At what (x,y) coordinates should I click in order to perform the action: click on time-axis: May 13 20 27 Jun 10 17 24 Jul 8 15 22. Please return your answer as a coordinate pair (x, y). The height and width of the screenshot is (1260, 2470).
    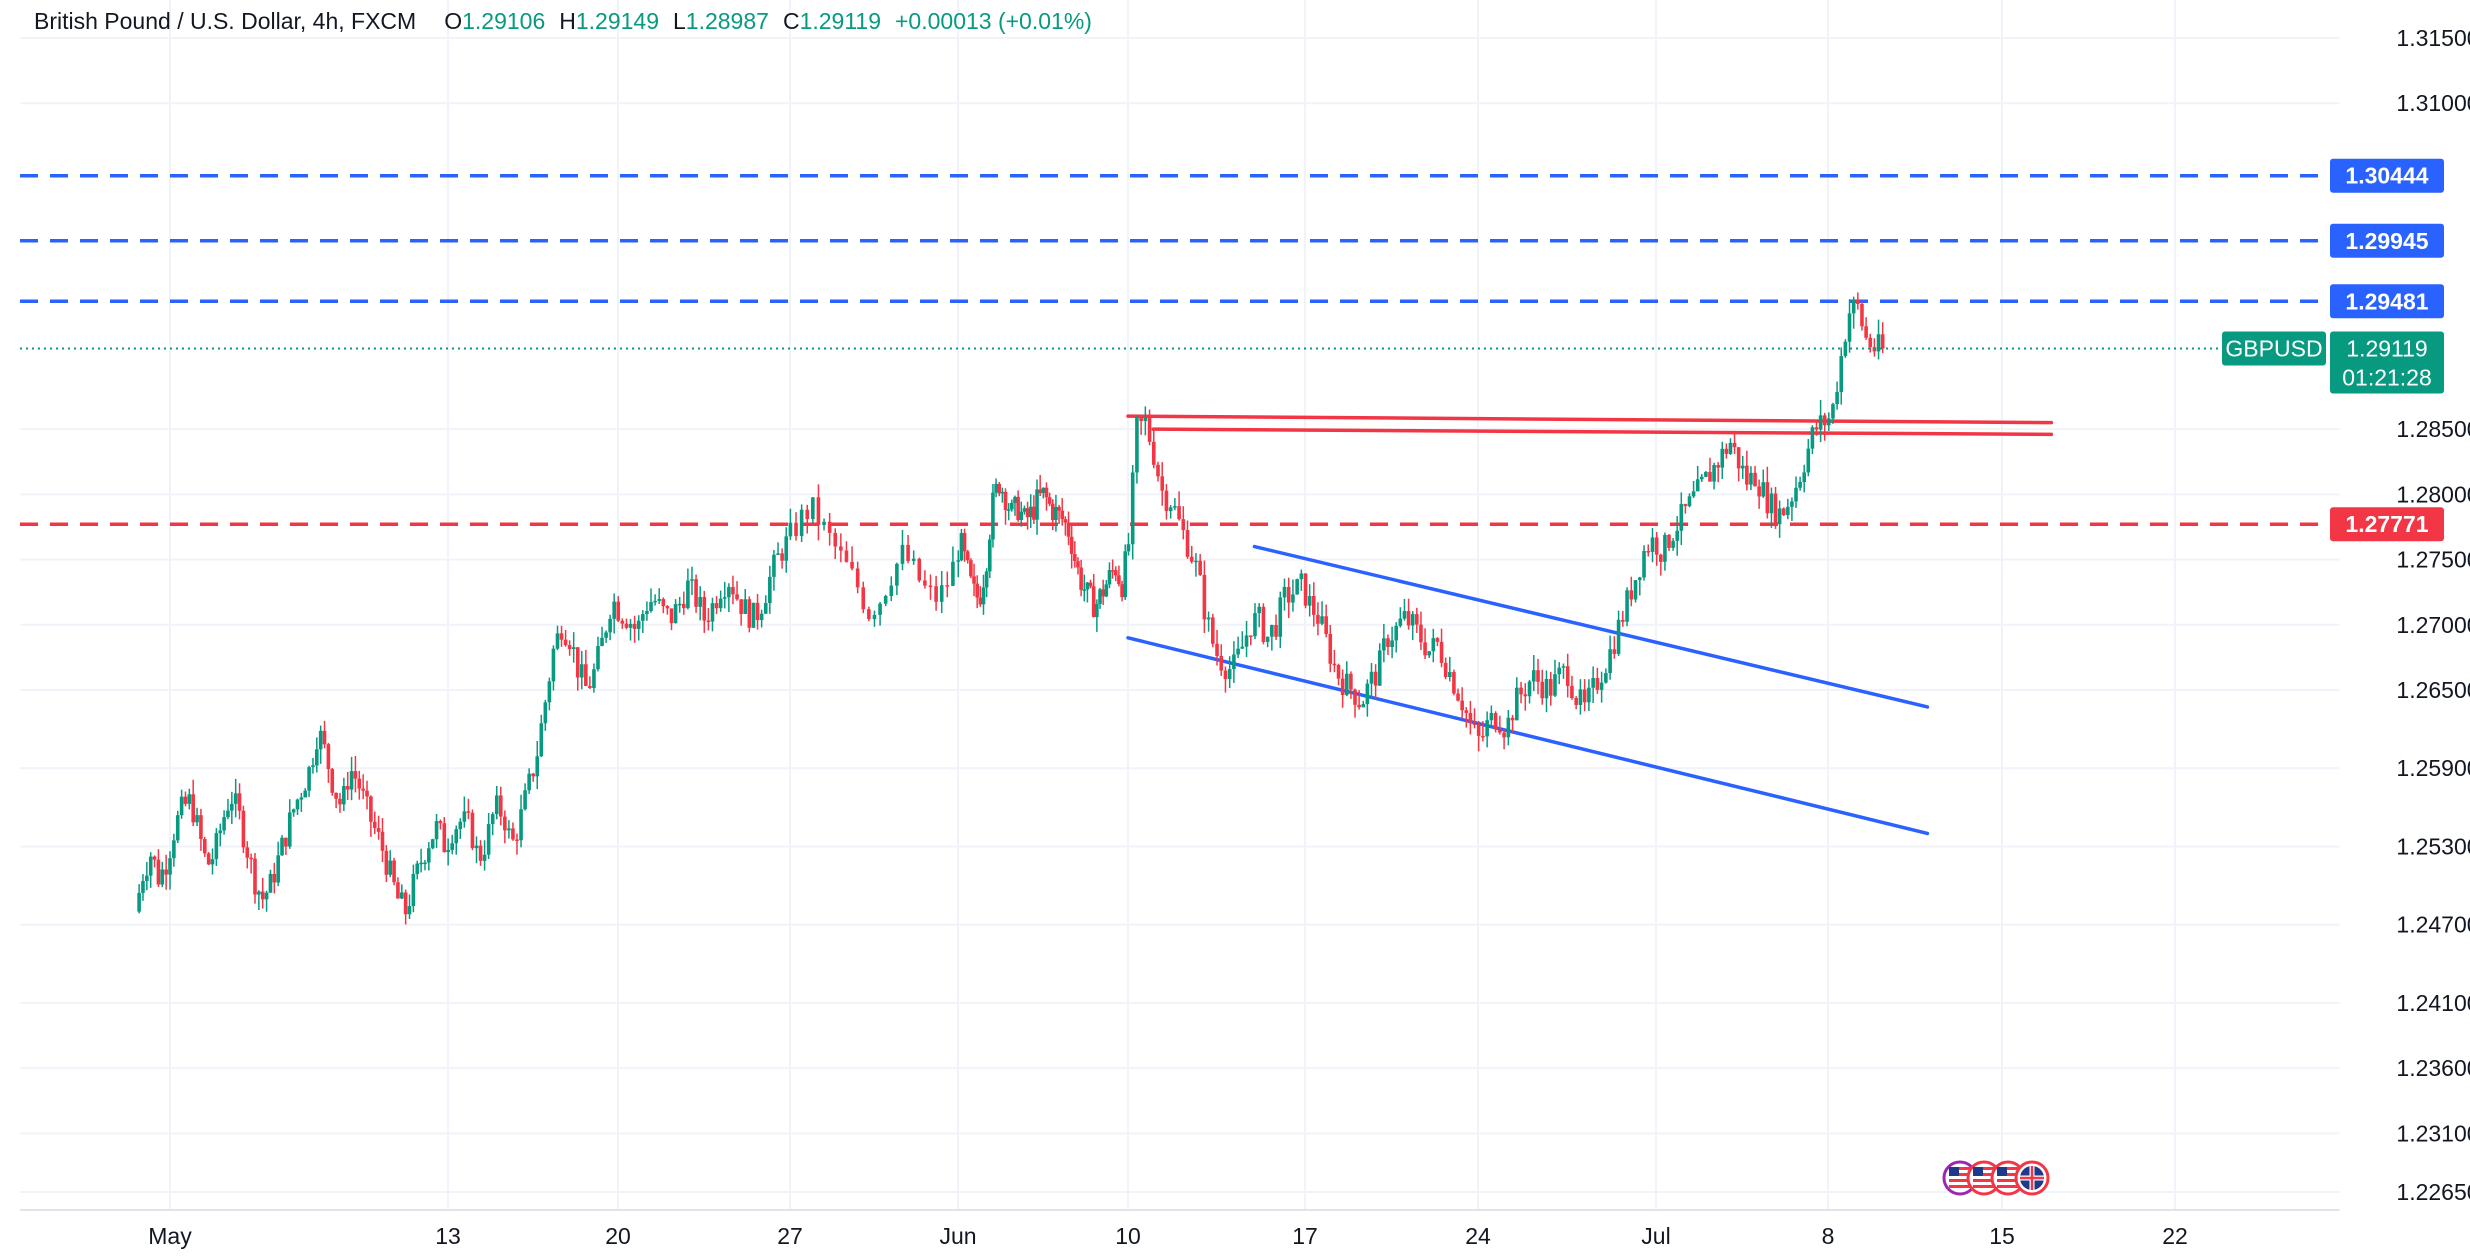
    Looking at the image, I should click on (1168, 1236).